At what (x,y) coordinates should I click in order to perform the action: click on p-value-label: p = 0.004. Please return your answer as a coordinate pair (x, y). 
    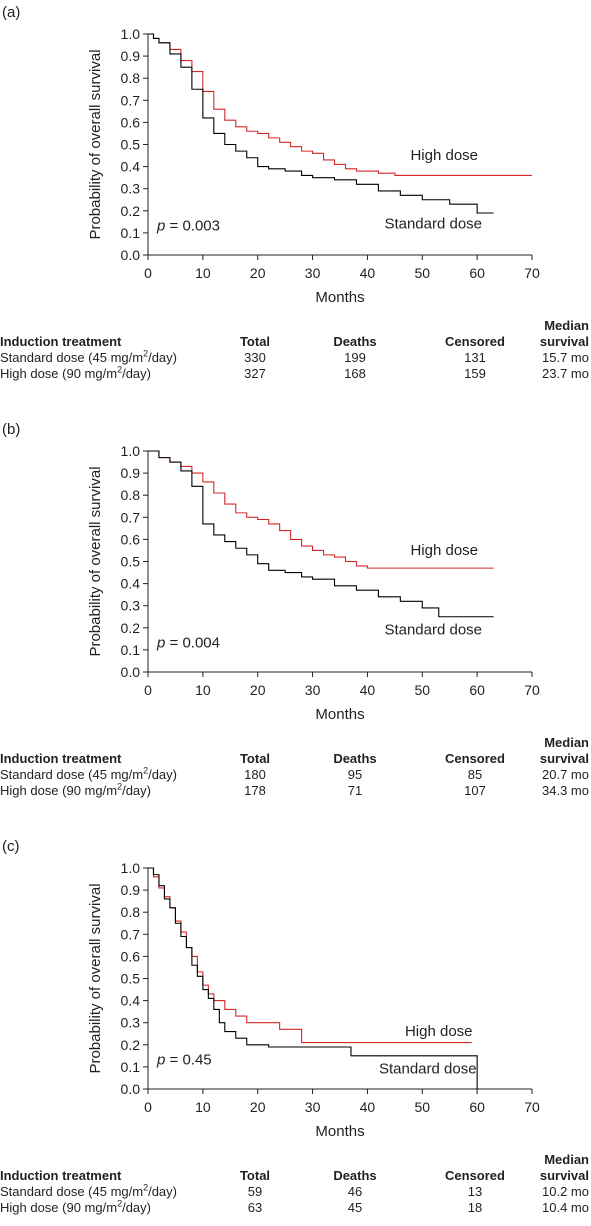
    Looking at the image, I should click on (188, 642).